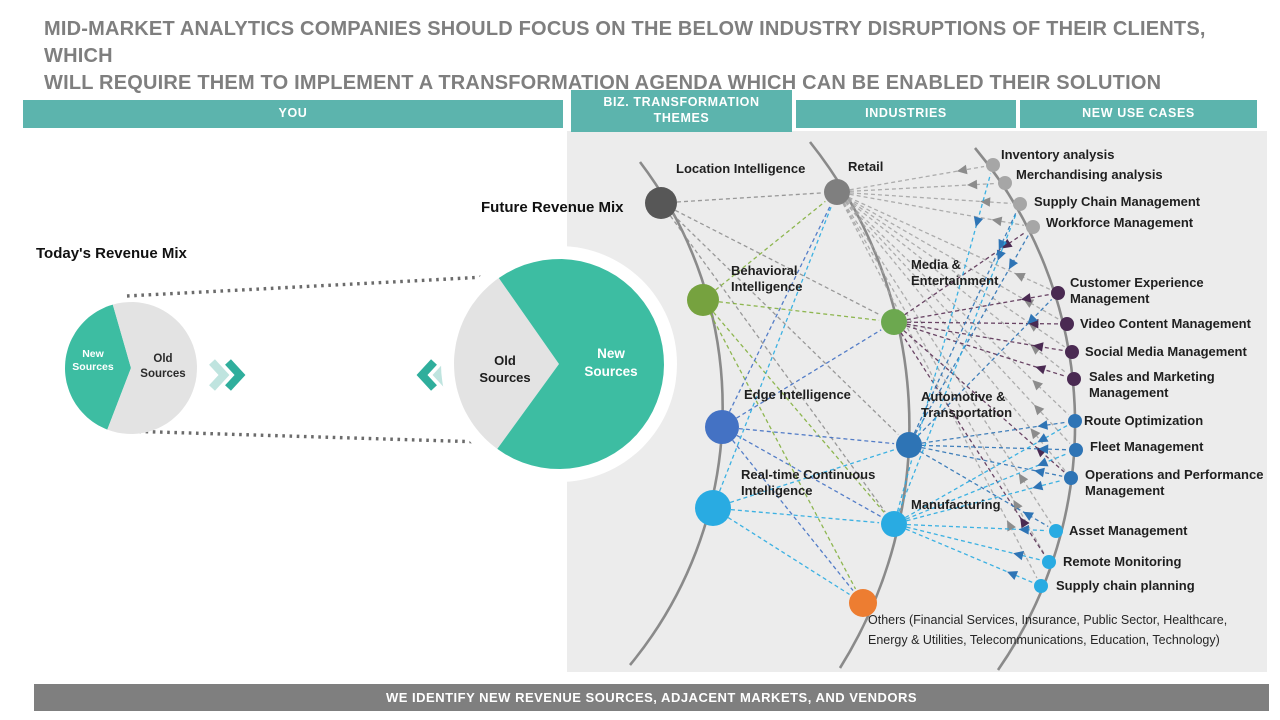  What do you see at coordinates (505, 369) in the screenshot?
I see `future-old-sources-label: Old Sources` at bounding box center [505, 369].